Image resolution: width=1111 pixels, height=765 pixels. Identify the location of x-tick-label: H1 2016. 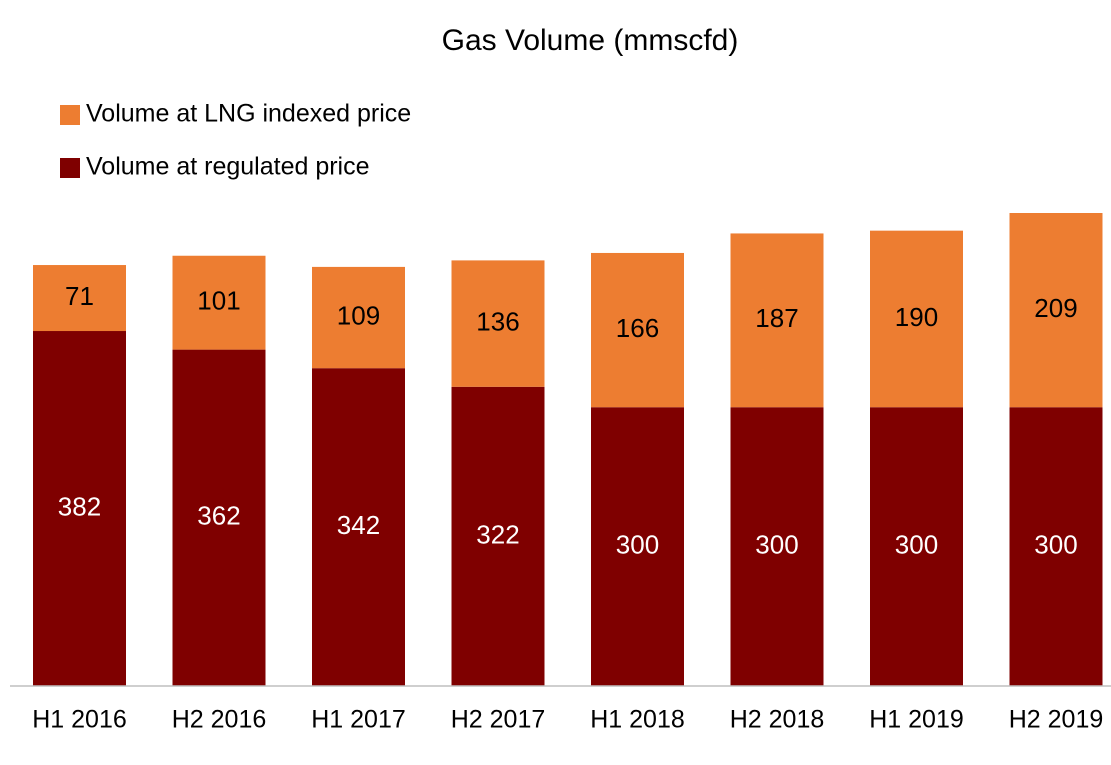
(79, 720).